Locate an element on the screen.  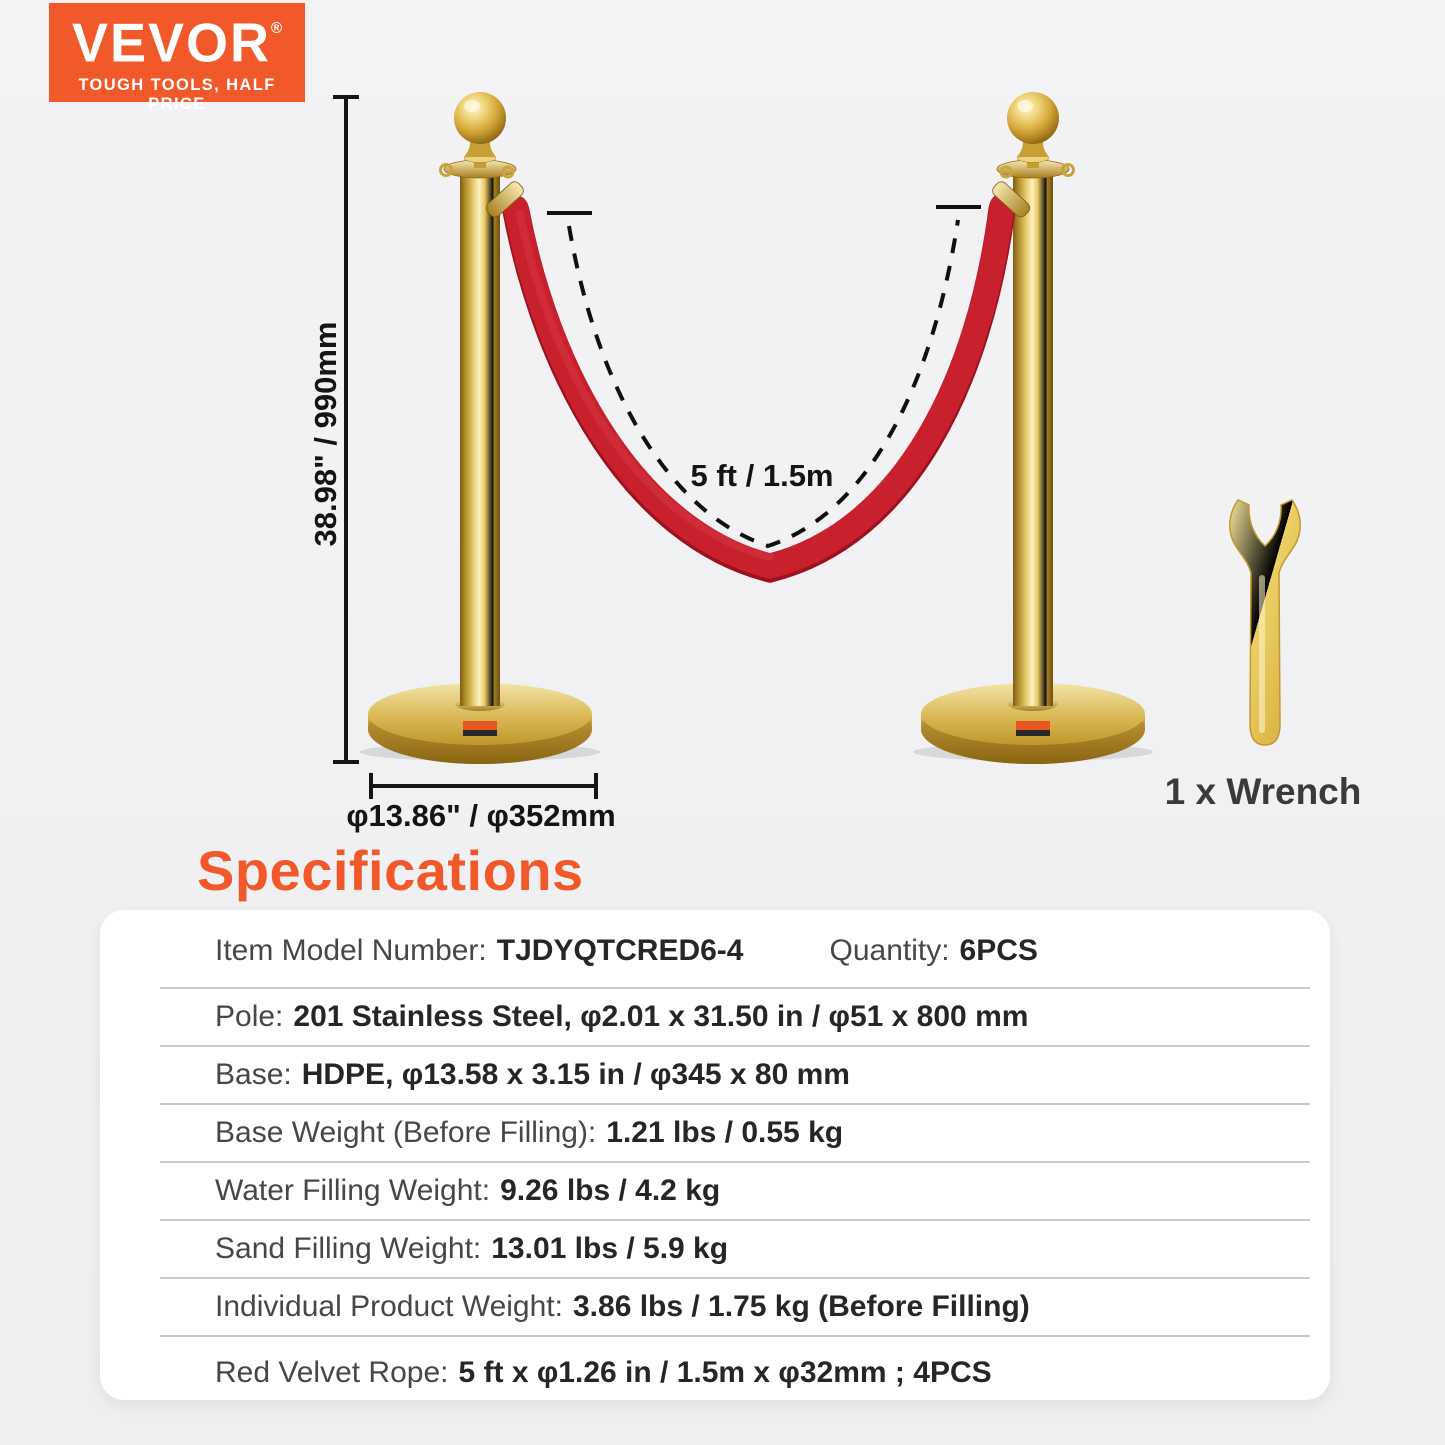
registered-mark: ® is located at coordinates (277, 28).